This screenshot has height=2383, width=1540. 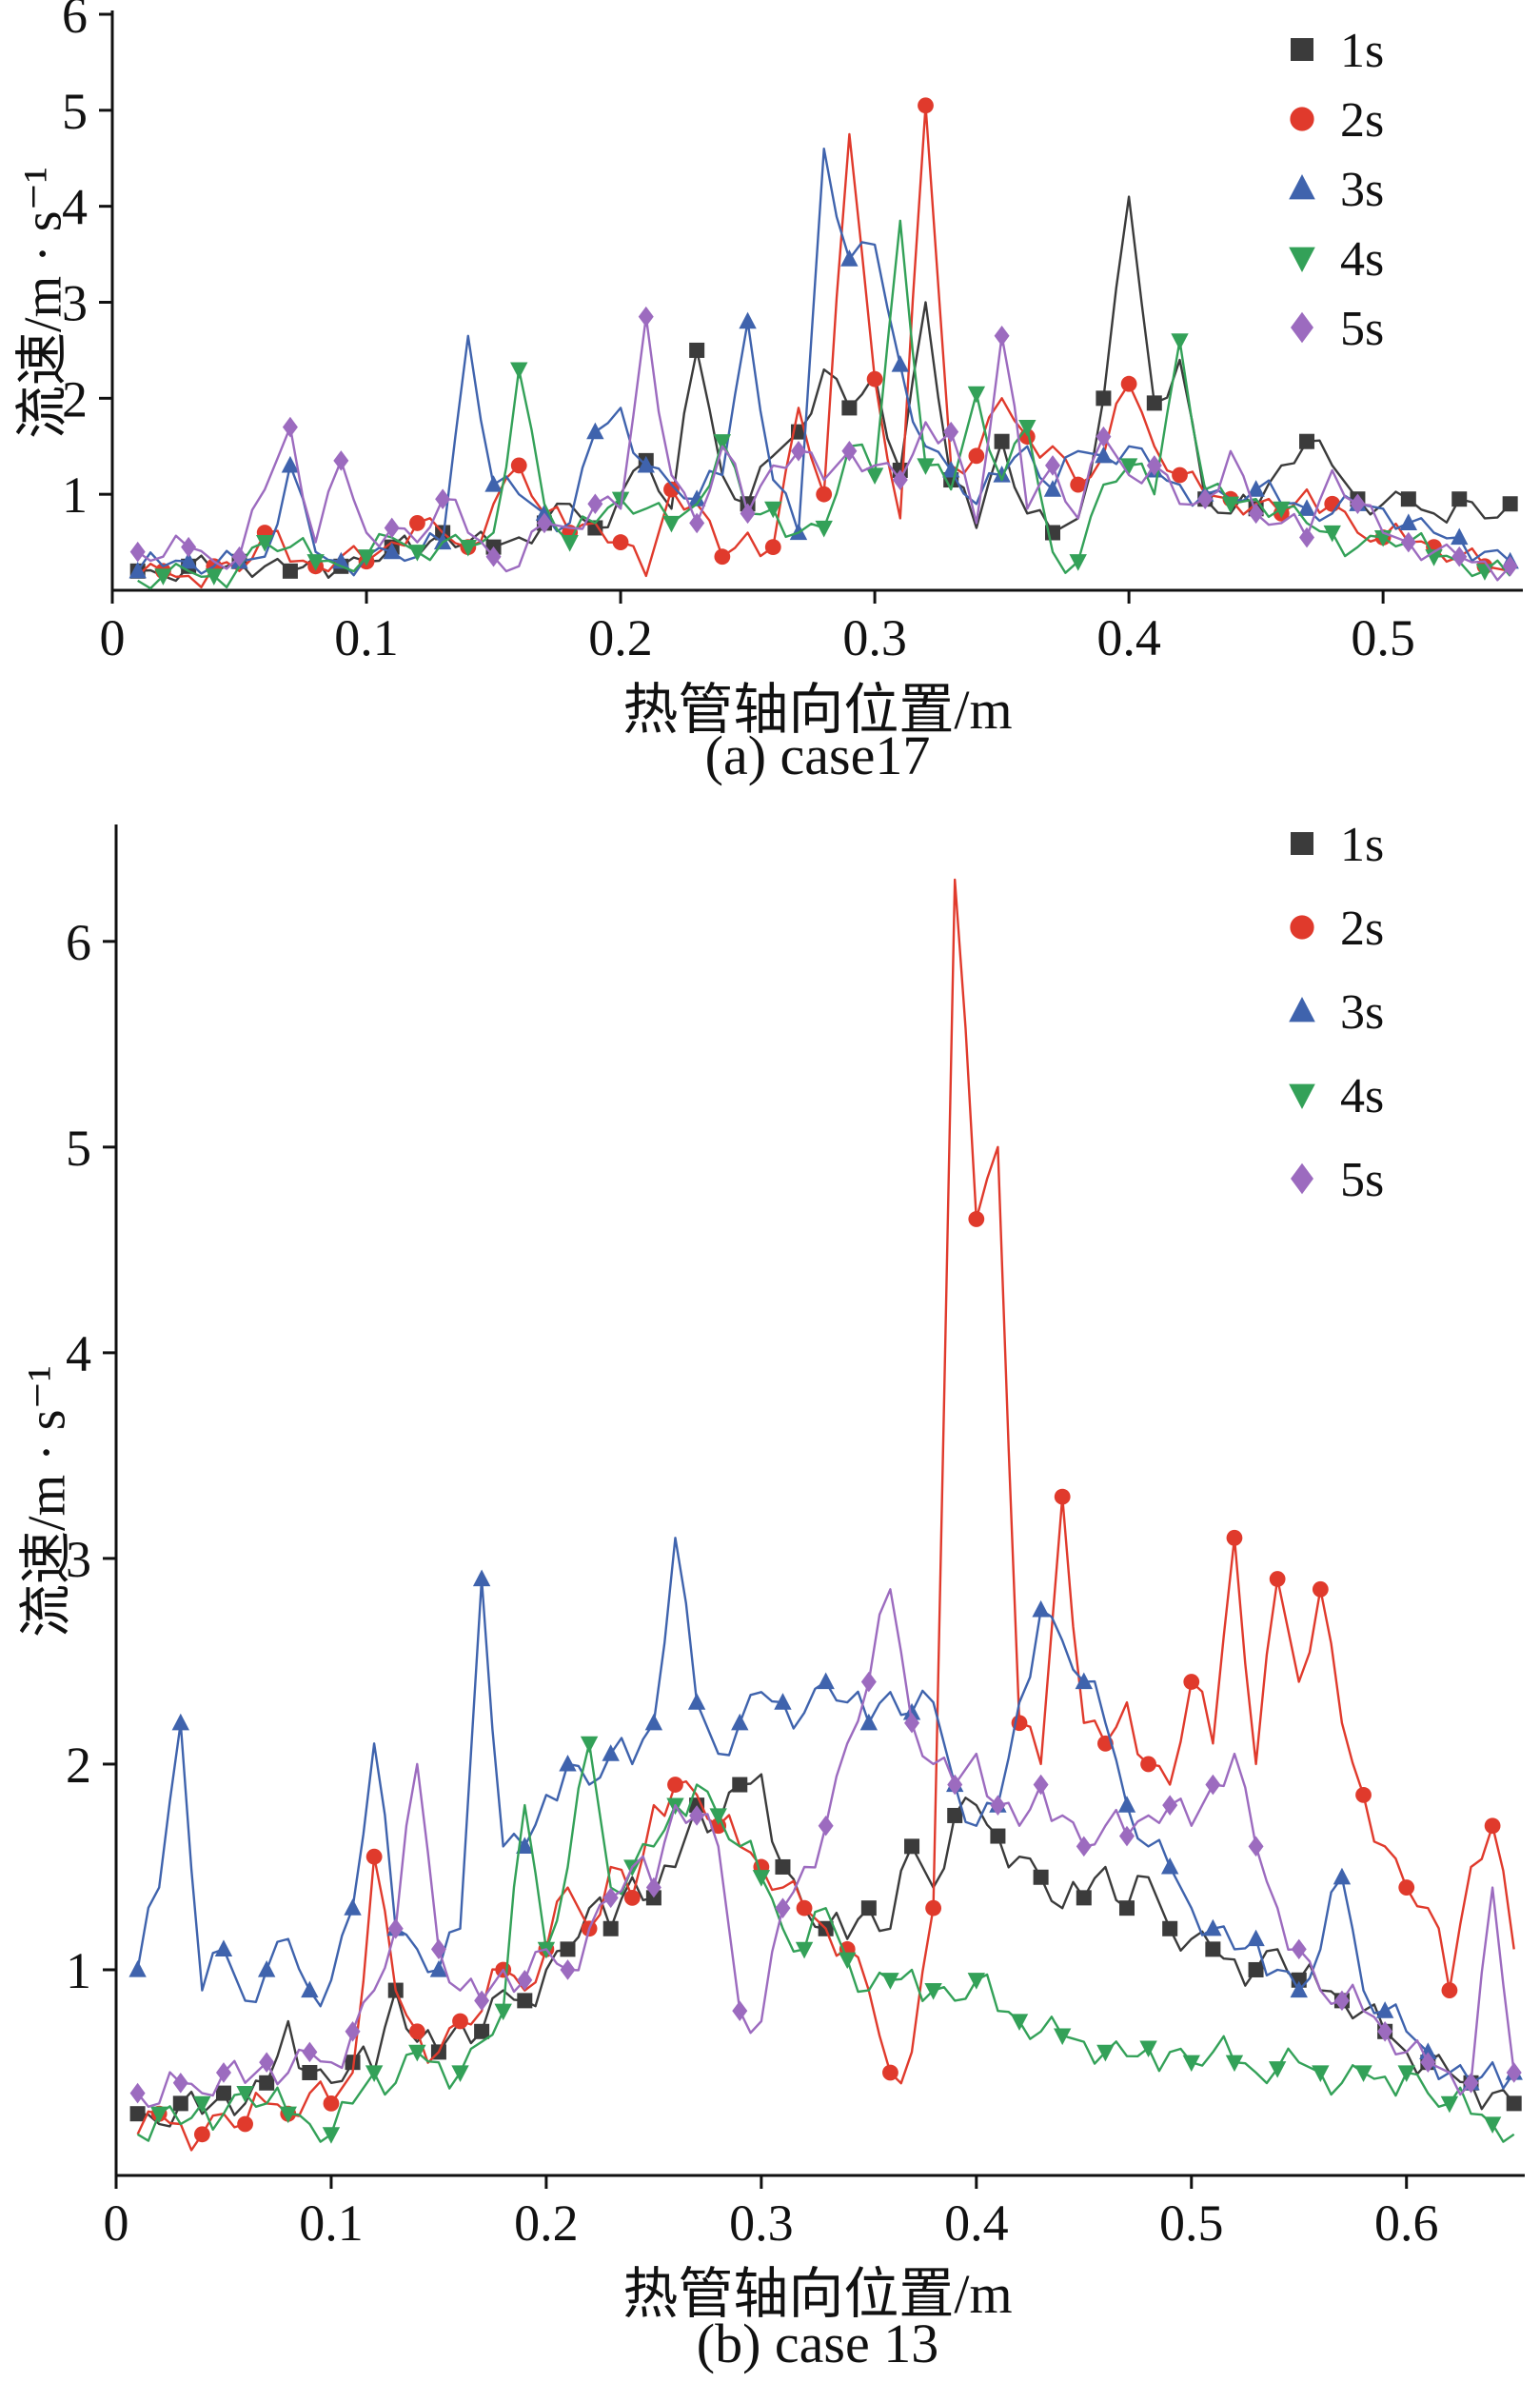 What do you see at coordinates (1302, 928) in the screenshot?
I see `legend-marker-2s` at bounding box center [1302, 928].